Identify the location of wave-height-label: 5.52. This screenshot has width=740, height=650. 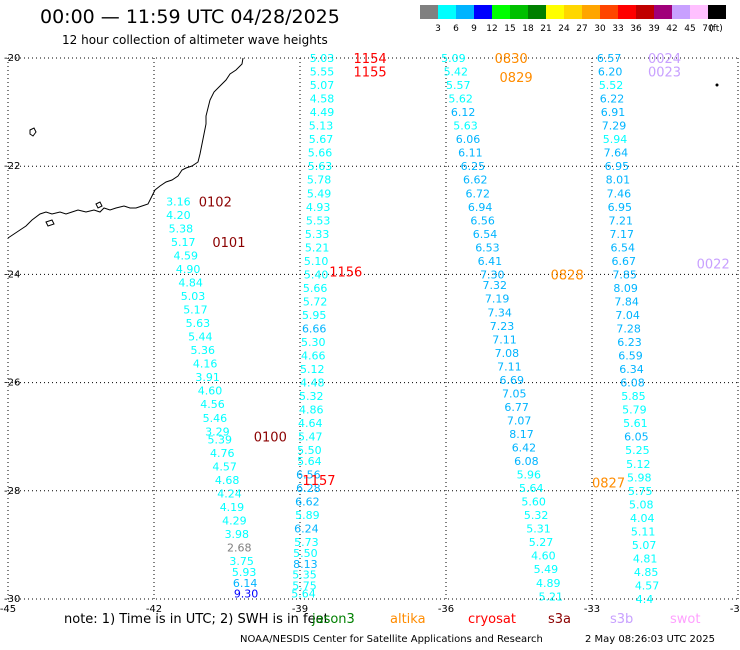
(611, 85).